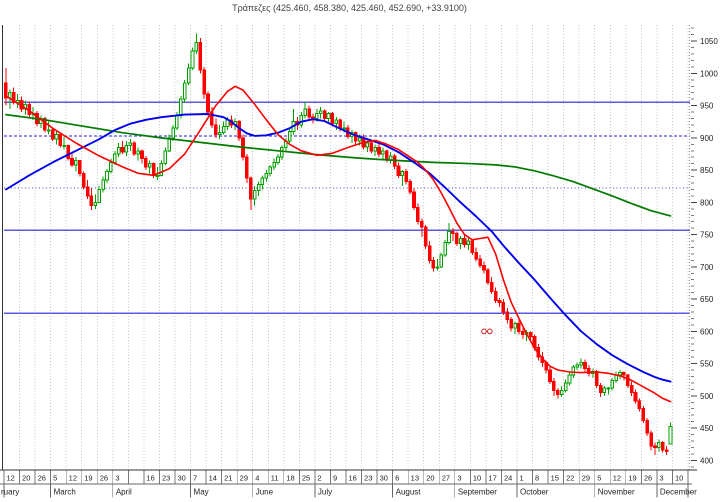 The width and height of the screenshot is (725, 502). What do you see at coordinates (707, 364) in the screenshot?
I see `y-axis-label: 550` at bounding box center [707, 364].